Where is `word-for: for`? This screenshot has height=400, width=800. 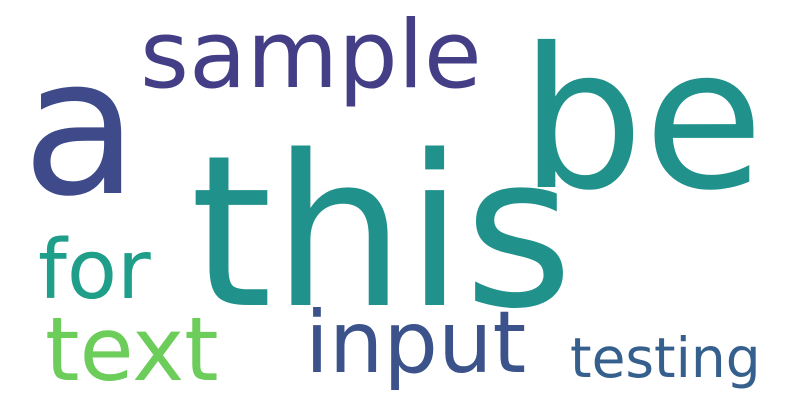
word-for: for is located at coordinates (94, 270).